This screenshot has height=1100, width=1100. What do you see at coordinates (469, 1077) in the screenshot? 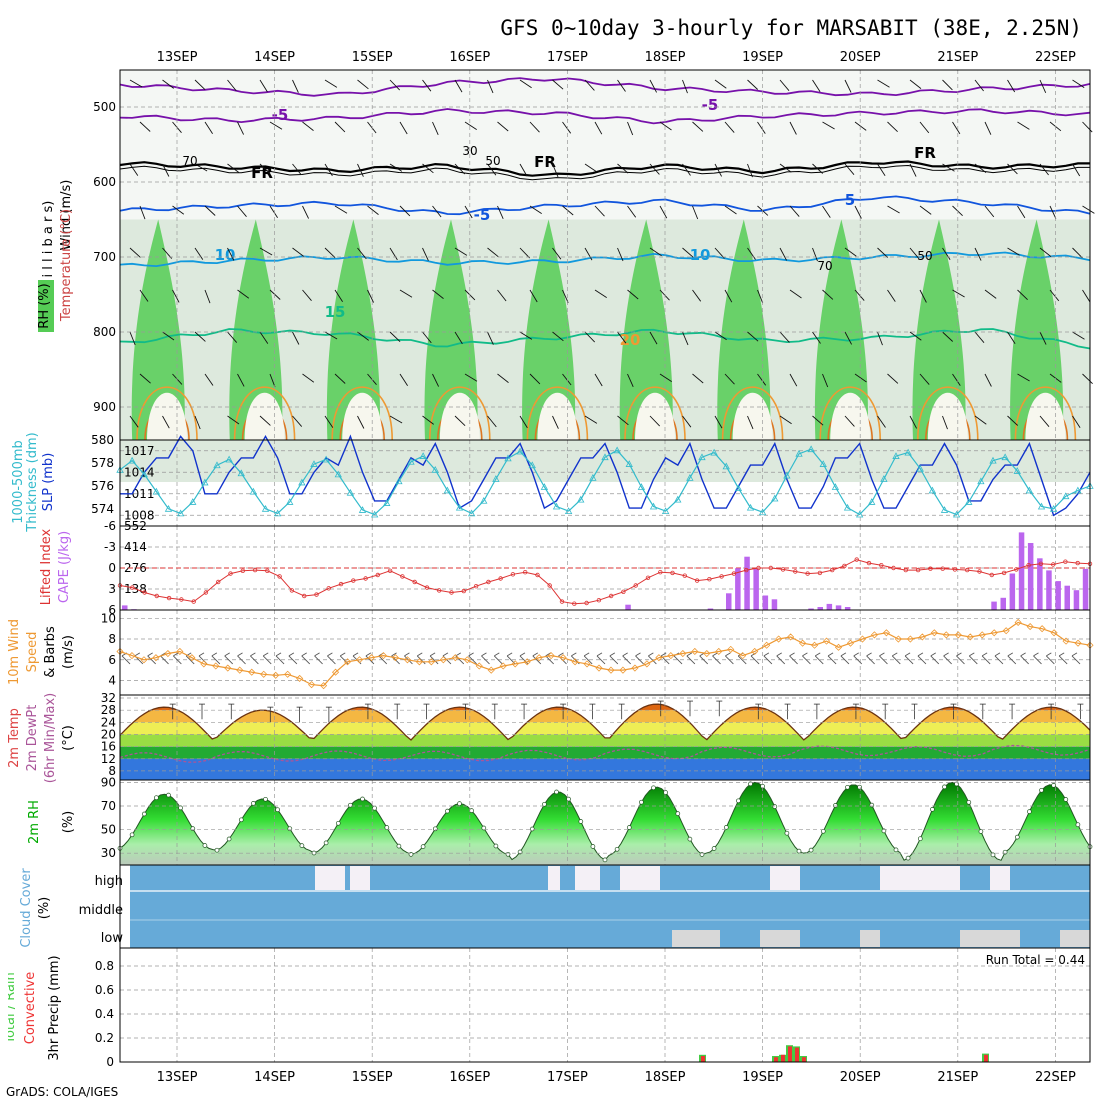
I see `date-label-bottom: 16SEP` at bounding box center [469, 1077].